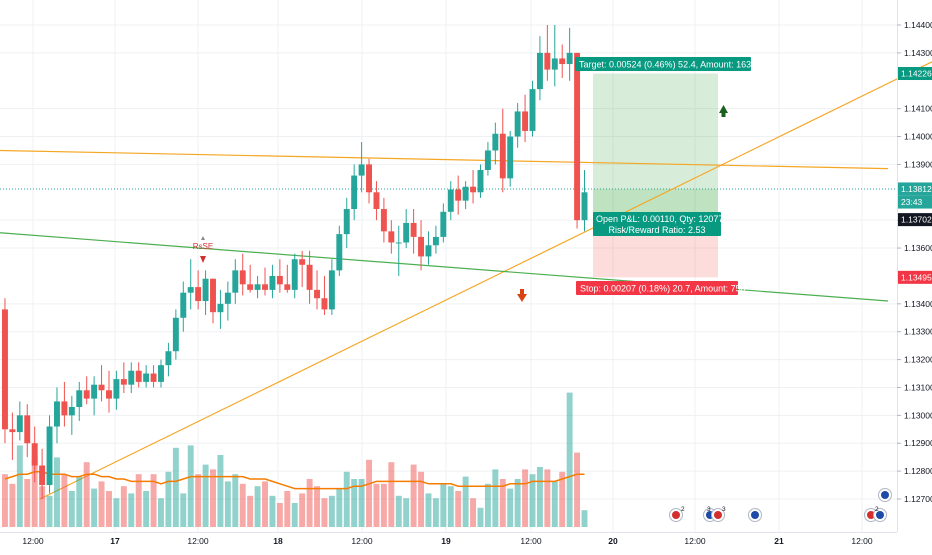  Describe the element at coordinates (912, 202) in the screenshot. I see `price-badge-label-2: 23:43` at that location.